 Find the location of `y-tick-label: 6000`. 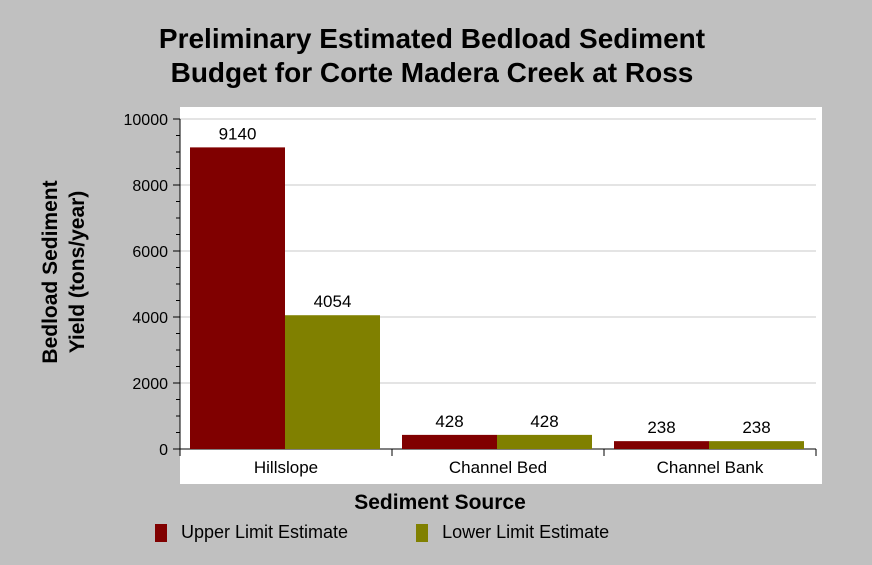

y-tick-label: 6000 is located at coordinates (150, 252).